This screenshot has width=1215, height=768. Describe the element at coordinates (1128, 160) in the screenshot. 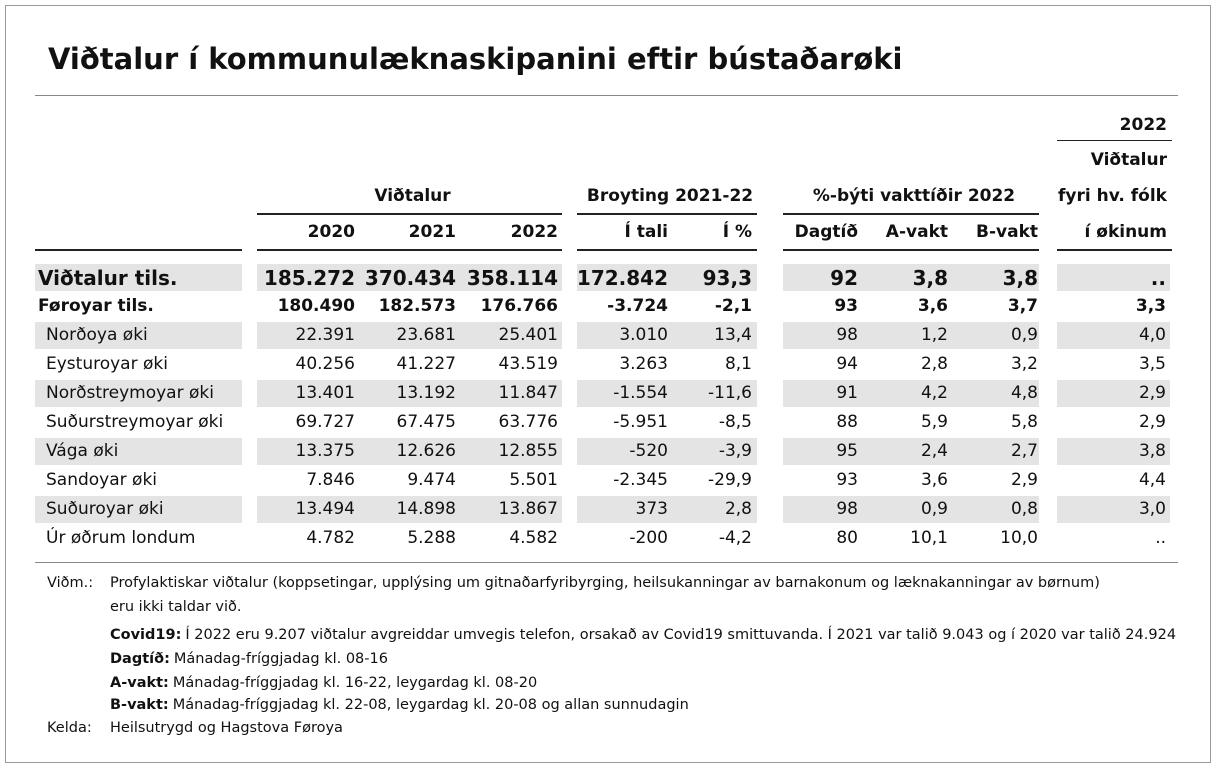

I see `header-text: Viðtalur` at that location.